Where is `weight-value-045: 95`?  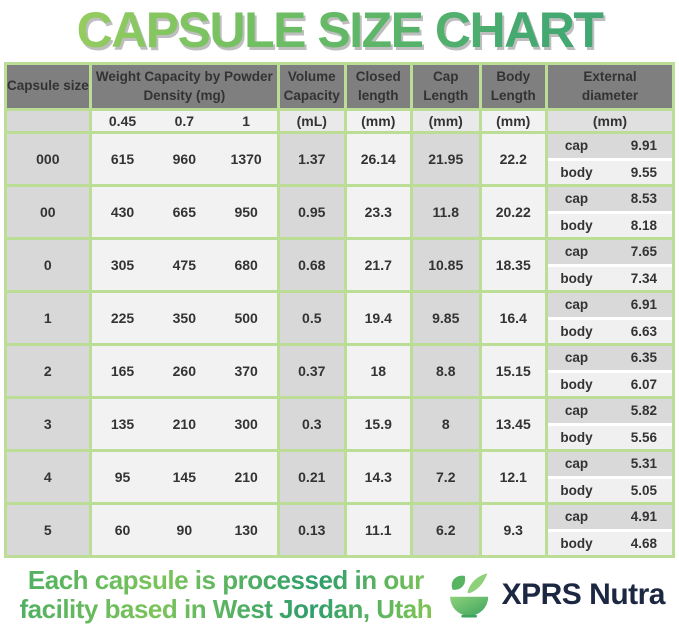
weight-value-045: 95 is located at coordinates (122, 477).